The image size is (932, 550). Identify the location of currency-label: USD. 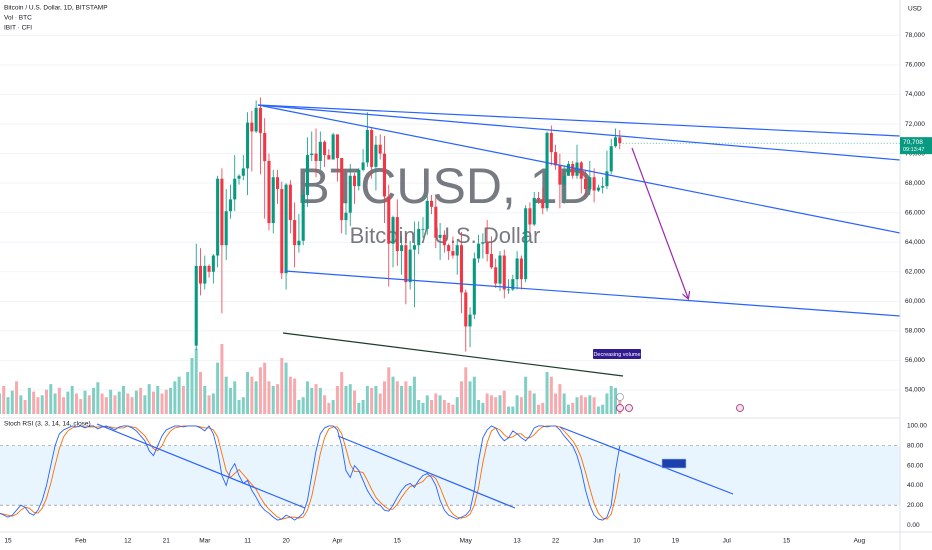
(915, 9).